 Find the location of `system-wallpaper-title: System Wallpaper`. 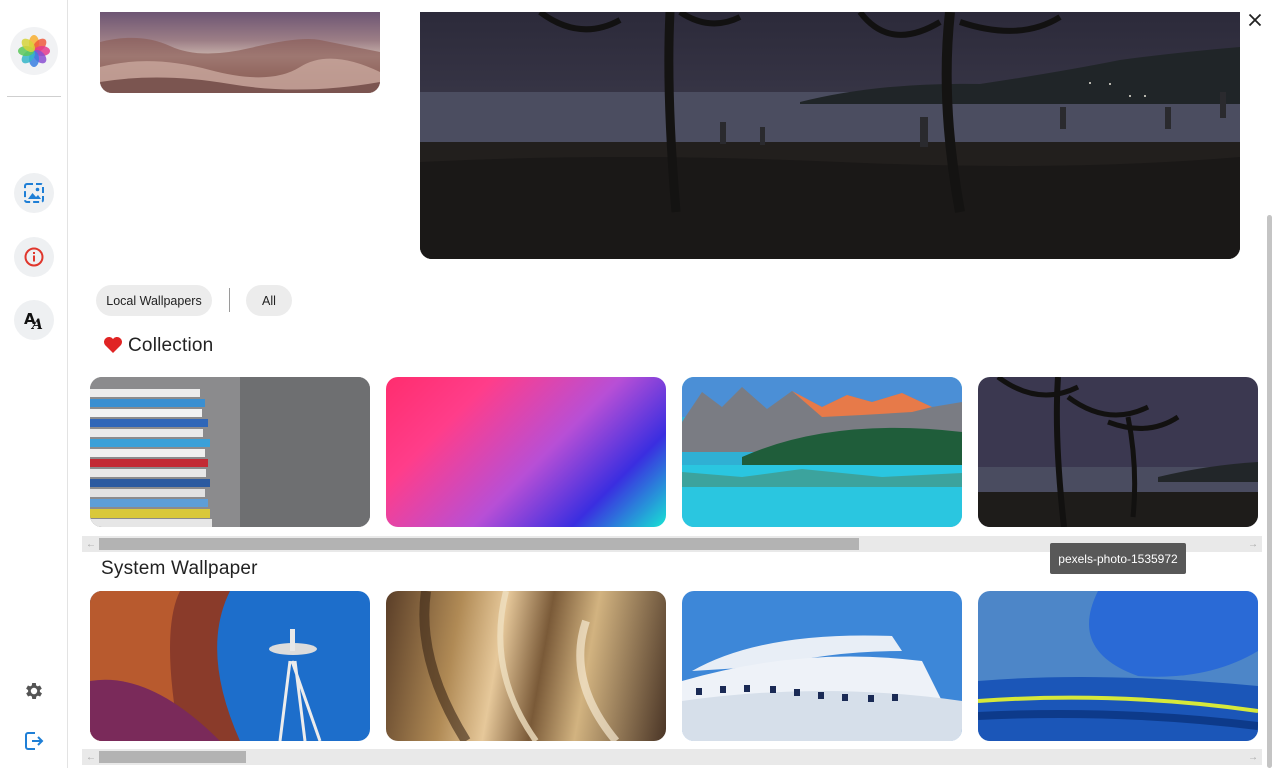

system-wallpaper-title: System Wallpaper is located at coordinates (179, 568).